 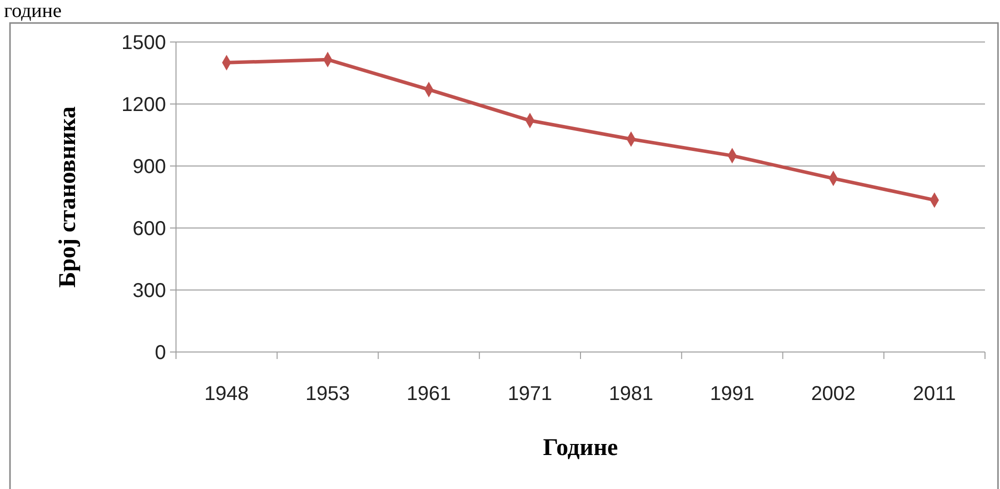 What do you see at coordinates (226, 394) in the screenshot?
I see `x-tick-label: 1948` at bounding box center [226, 394].